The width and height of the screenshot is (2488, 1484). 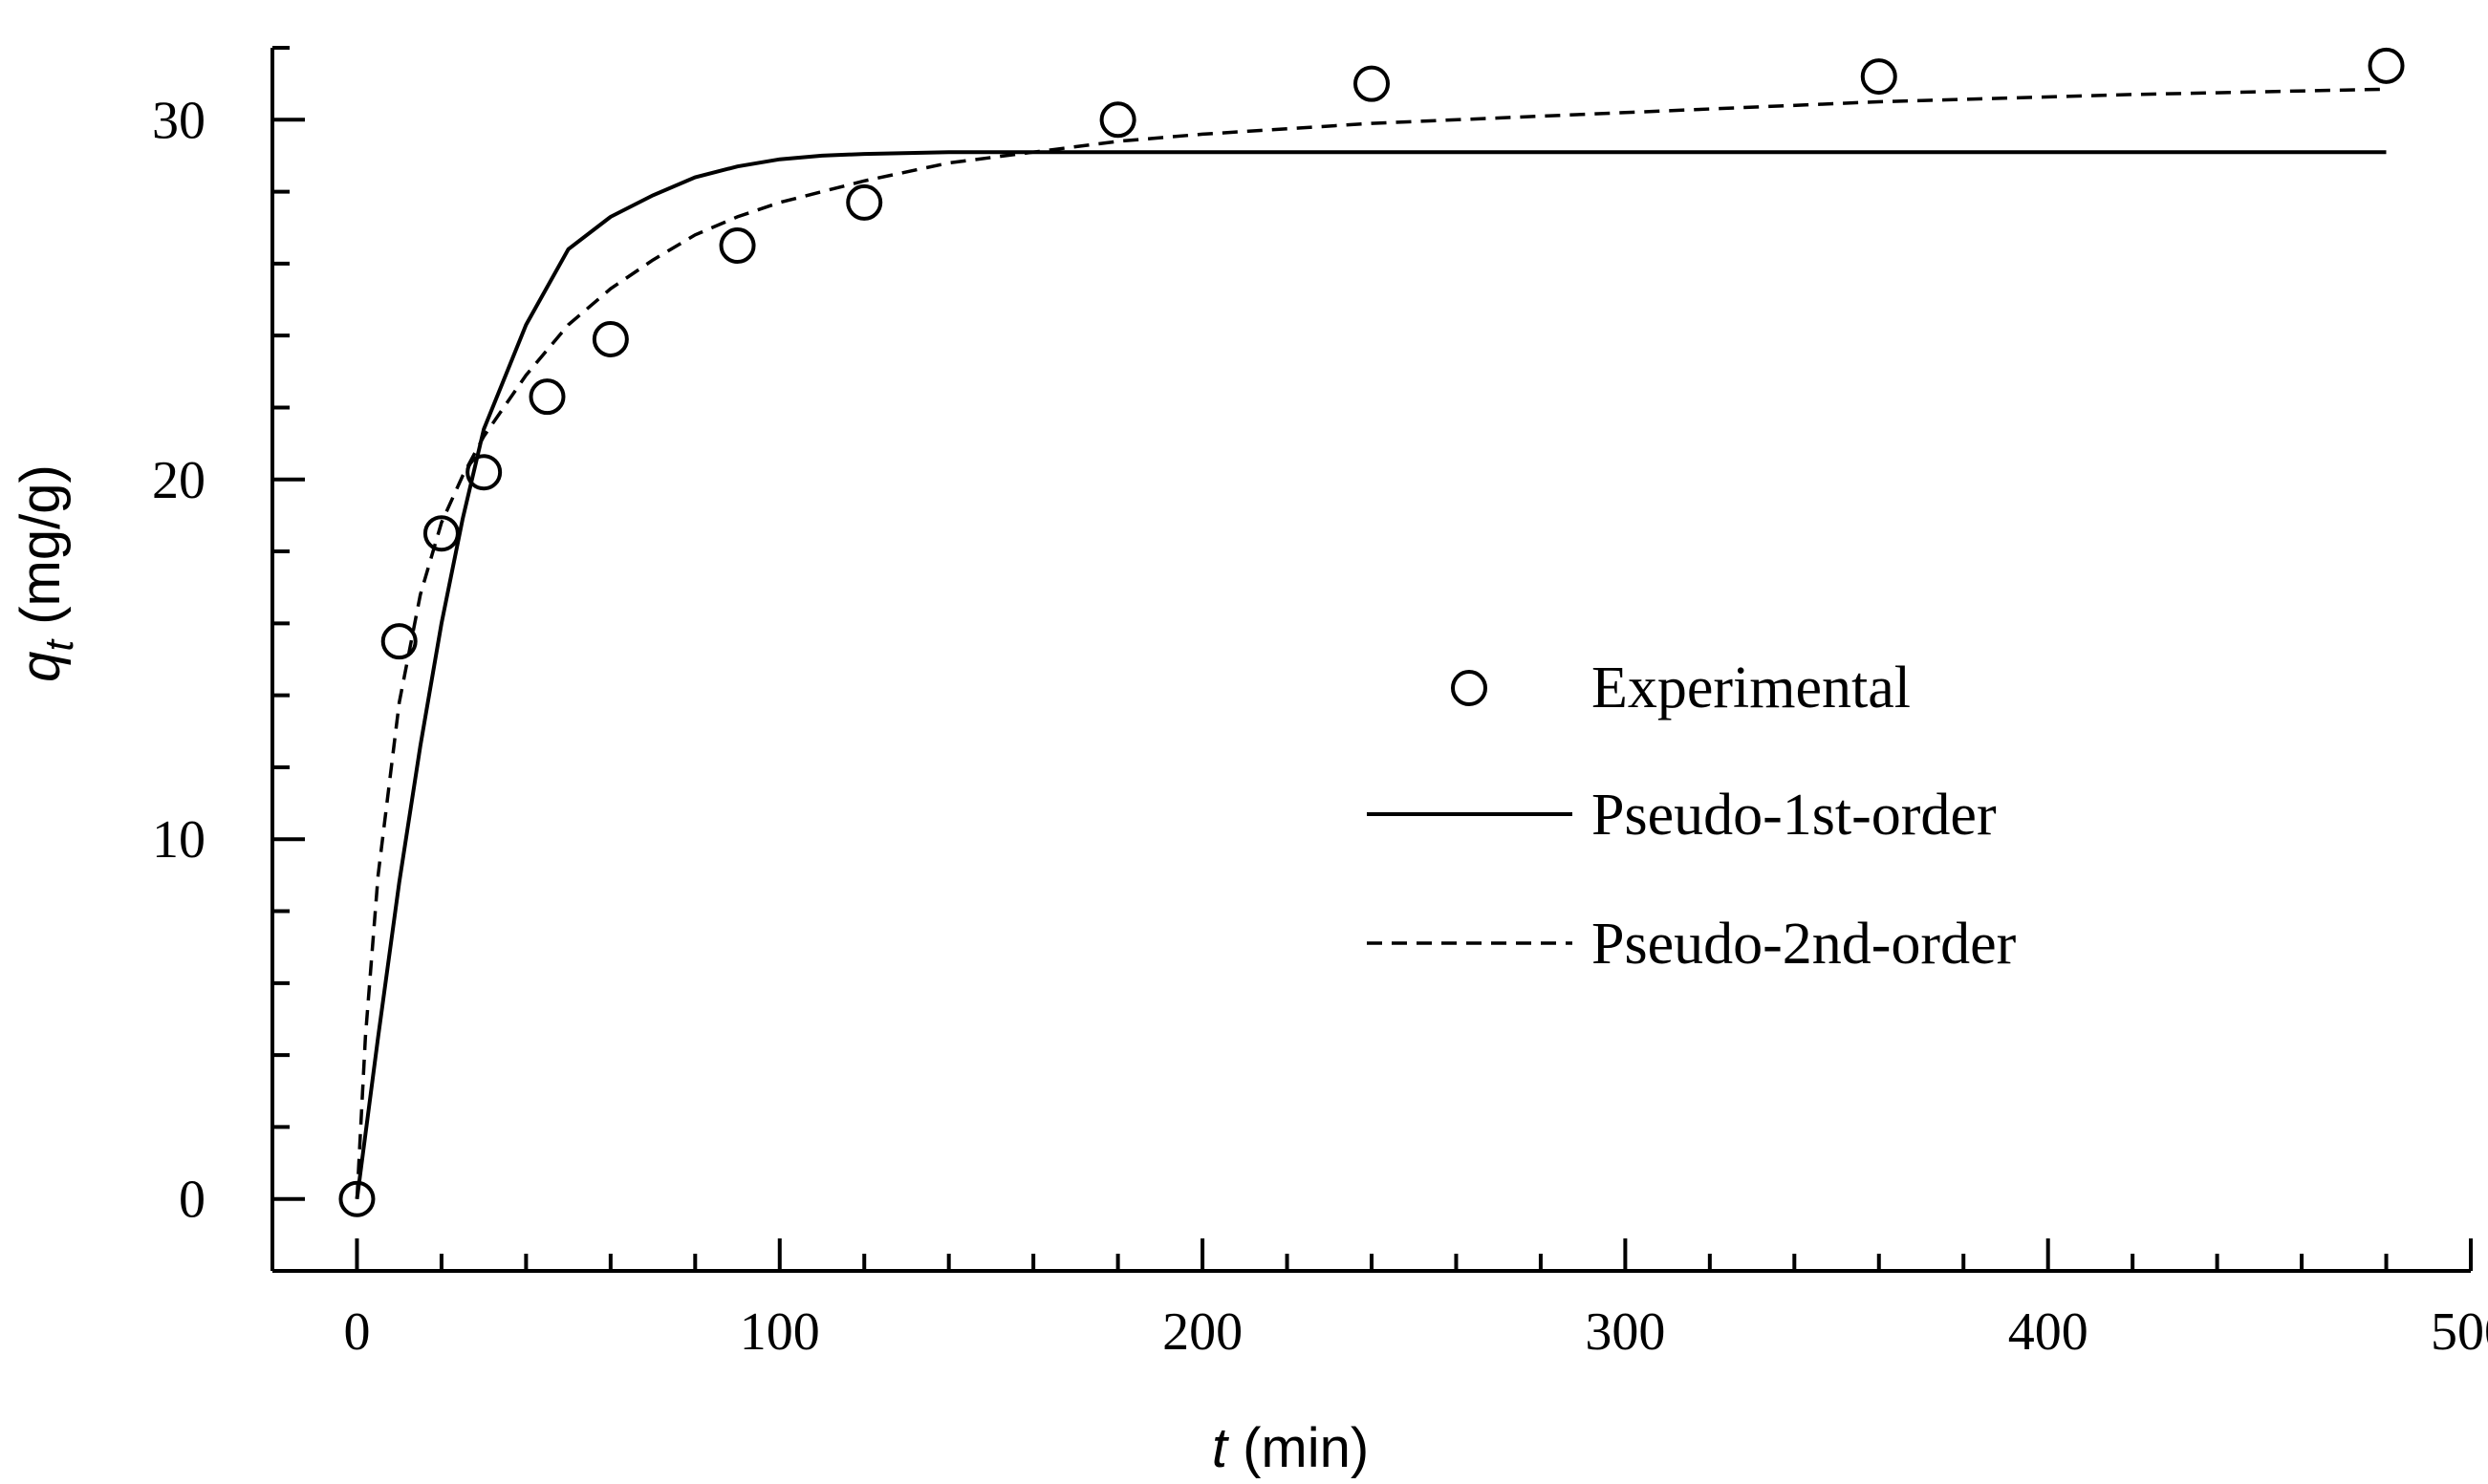 What do you see at coordinates (1751, 688) in the screenshot?
I see `legend-experimental-label: Experimental` at bounding box center [1751, 688].